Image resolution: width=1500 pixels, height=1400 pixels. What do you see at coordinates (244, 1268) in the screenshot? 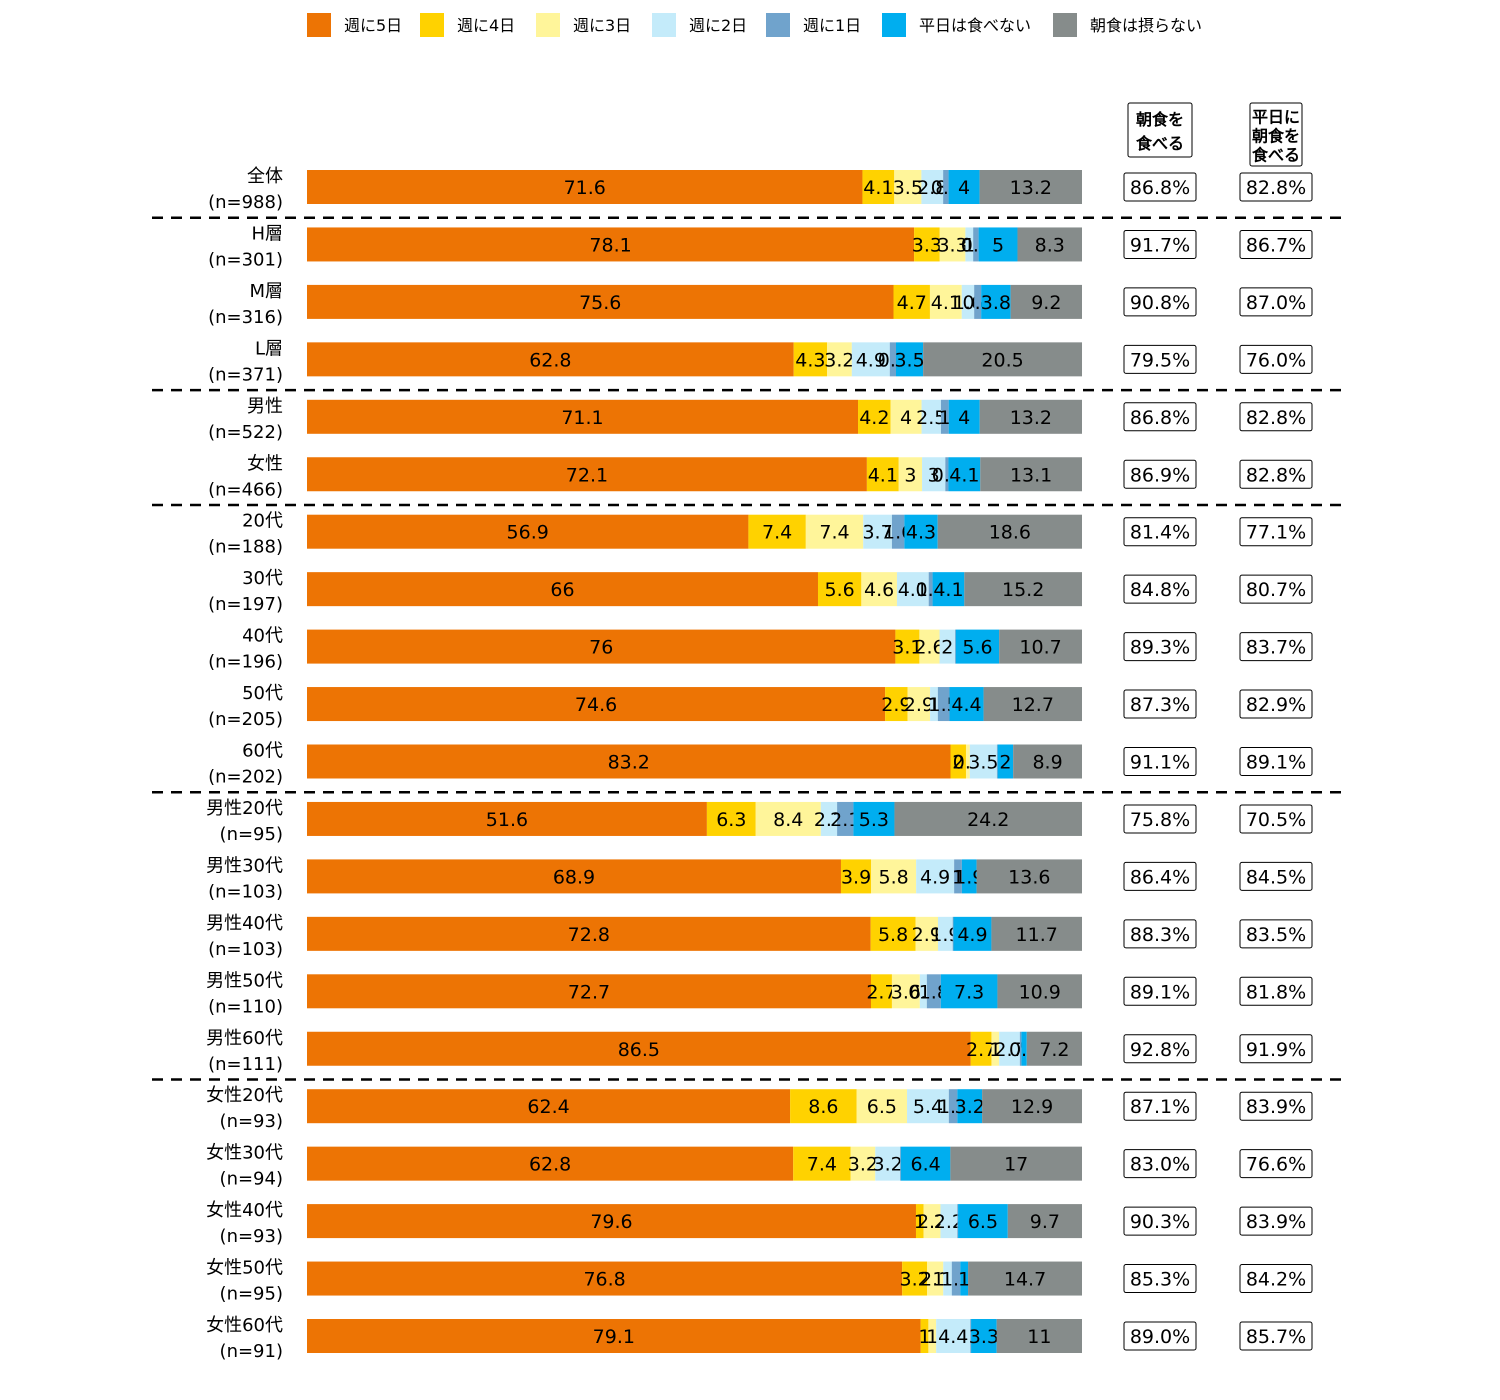
I see `category-label: 女性50代` at bounding box center [244, 1268].